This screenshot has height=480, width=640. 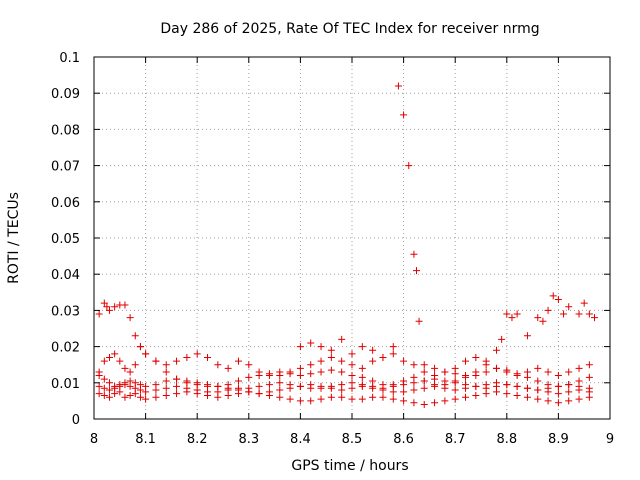 I want to click on x-tick-label: 8.5, so click(x=352, y=439).